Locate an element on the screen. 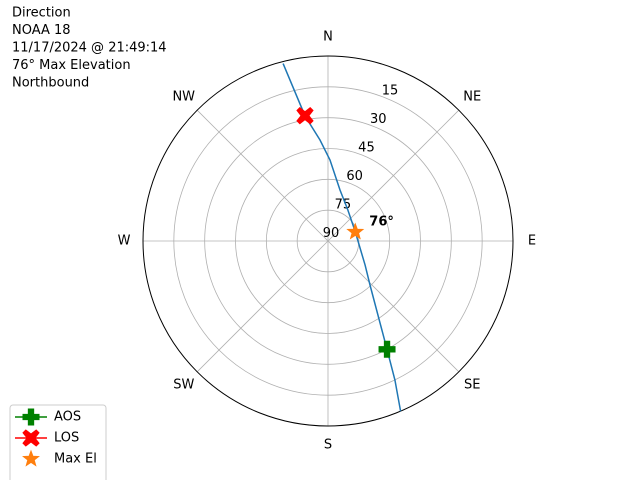  r-tick-label: 60 is located at coordinates (354, 176).